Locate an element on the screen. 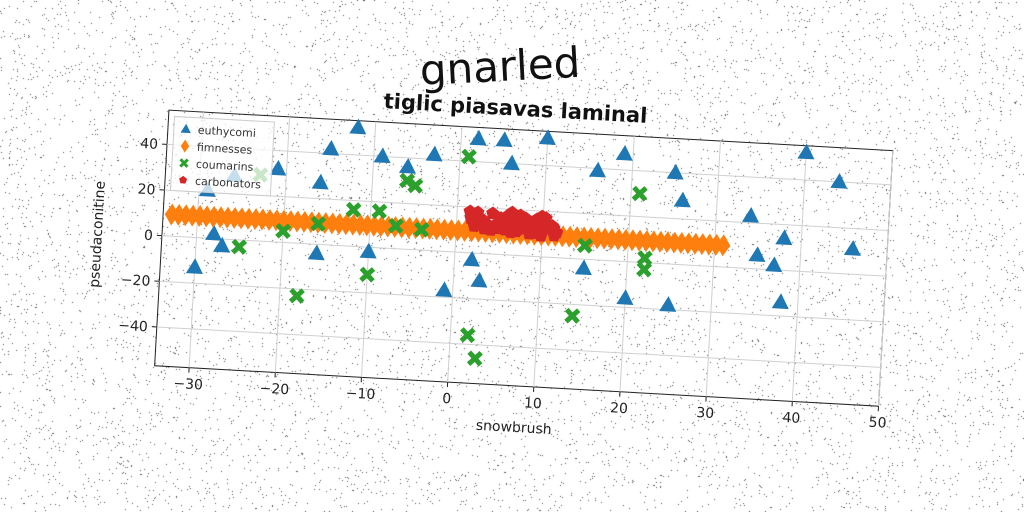 The width and height of the screenshot is (1024, 512). x-tick-label: 20 is located at coordinates (619, 408).